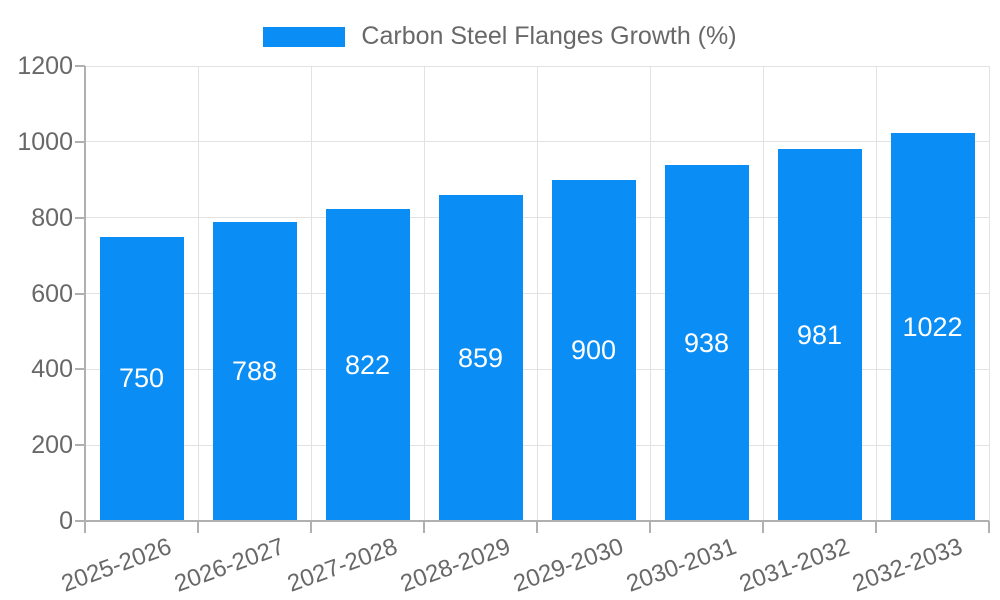 This screenshot has height=600, width=1000. I want to click on bar: 900, so click(593, 350).